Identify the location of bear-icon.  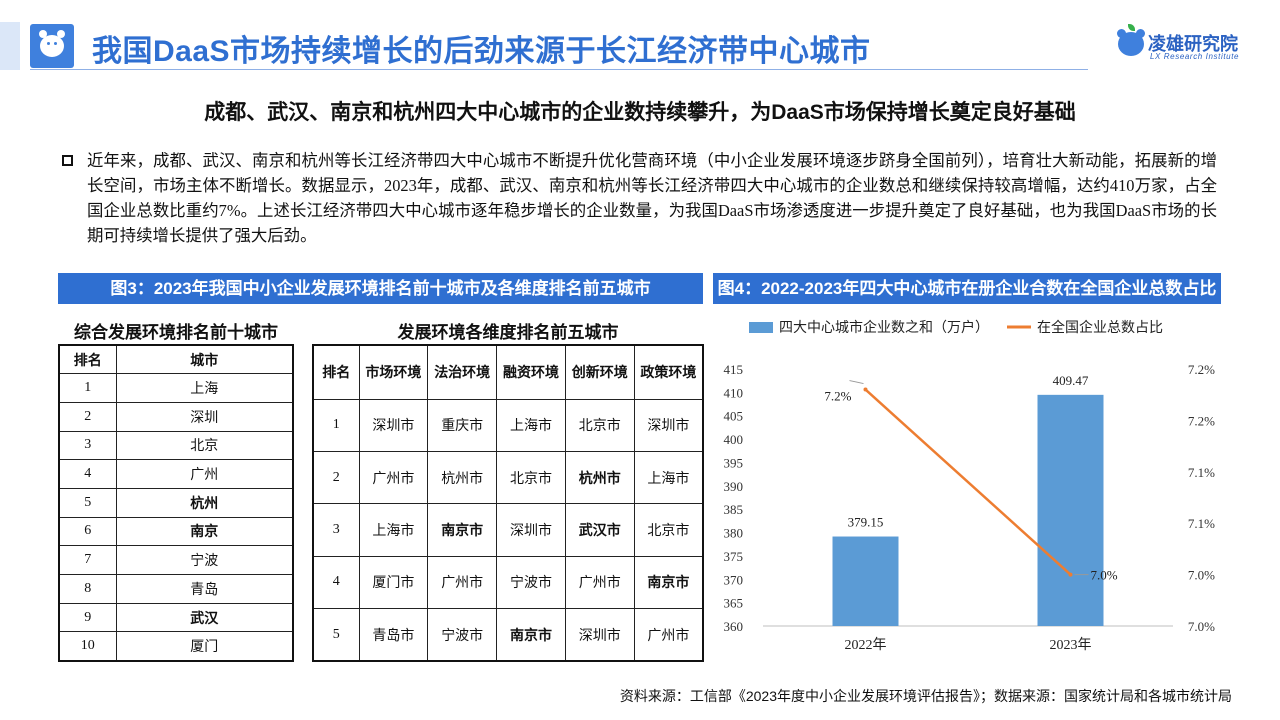
(1131, 42).